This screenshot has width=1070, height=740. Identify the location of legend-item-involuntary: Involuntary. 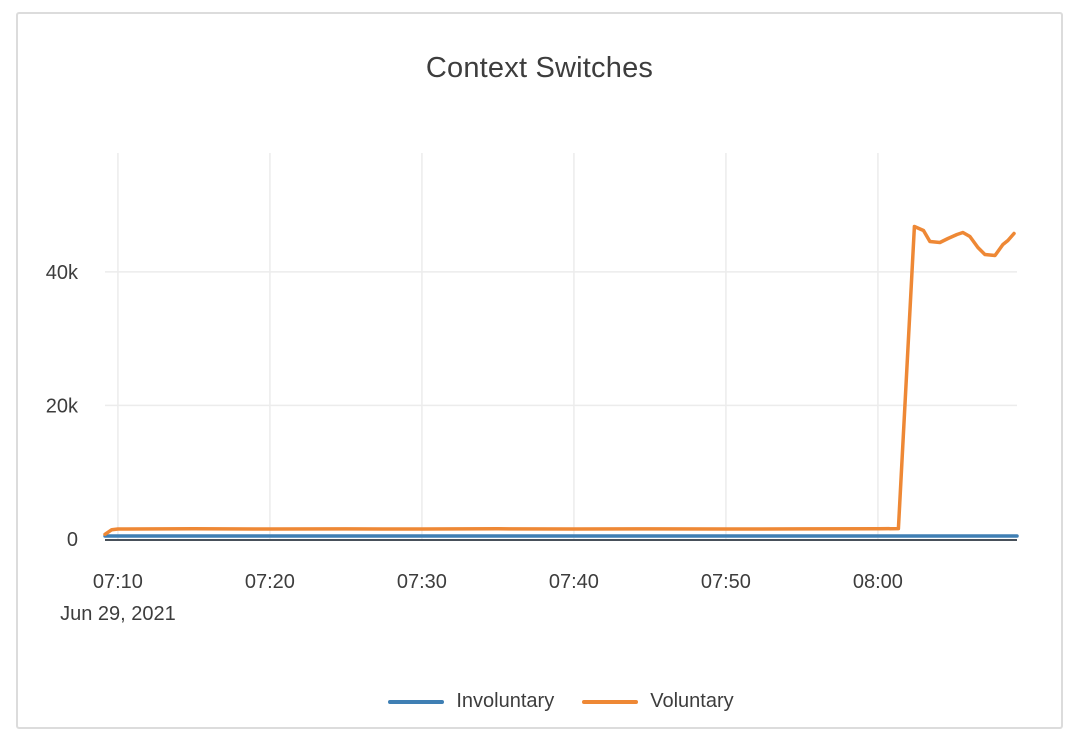
(471, 701).